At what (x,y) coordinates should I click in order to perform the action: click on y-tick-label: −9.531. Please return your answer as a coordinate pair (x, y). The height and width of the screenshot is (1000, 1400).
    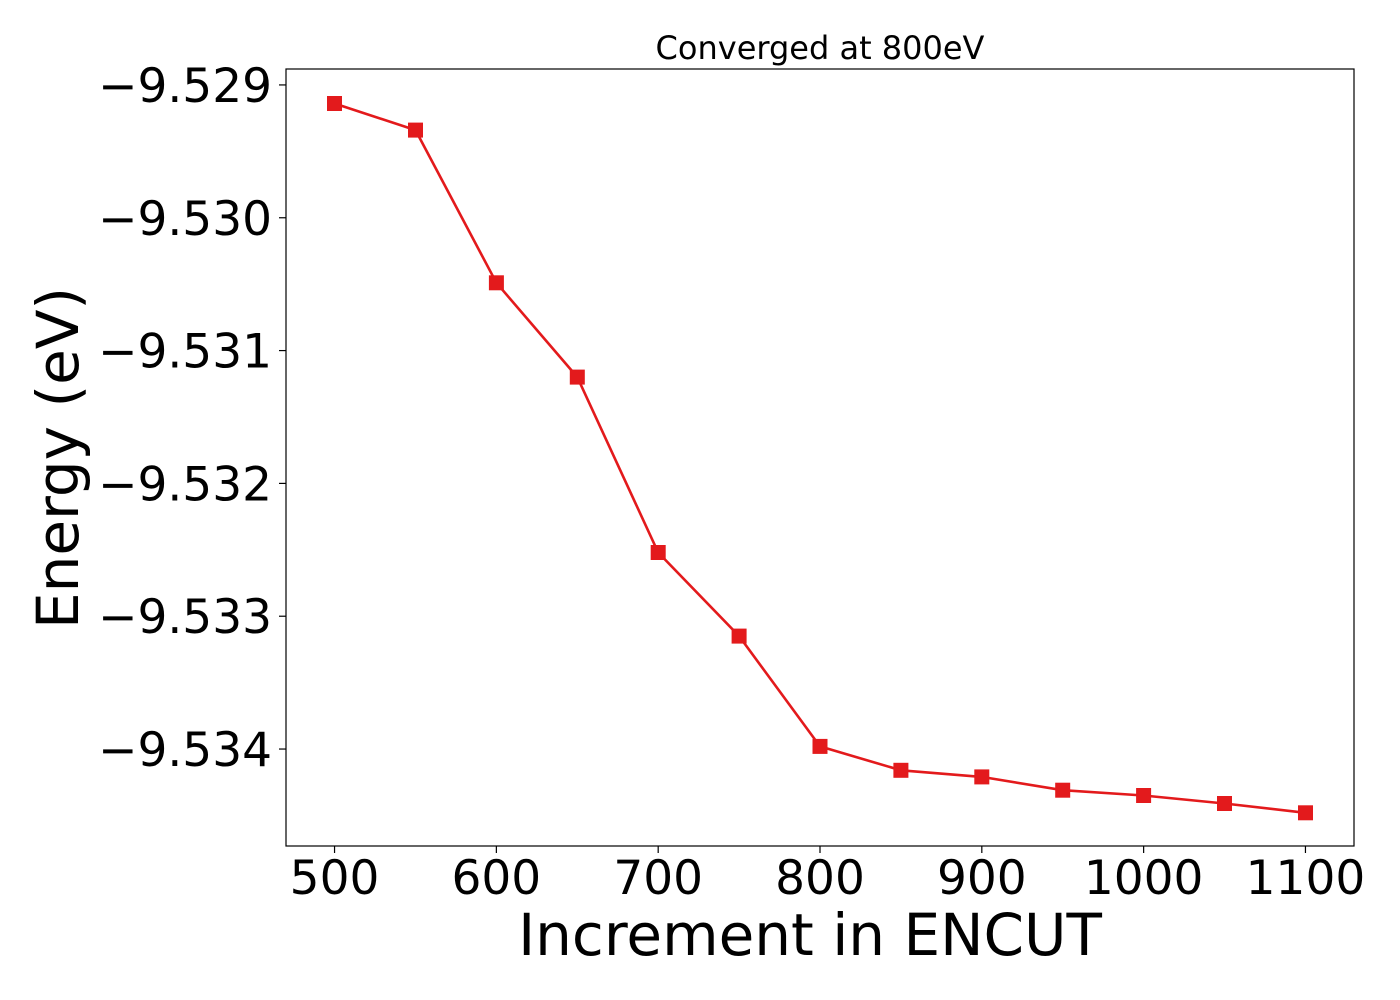
    Looking at the image, I should click on (185, 352).